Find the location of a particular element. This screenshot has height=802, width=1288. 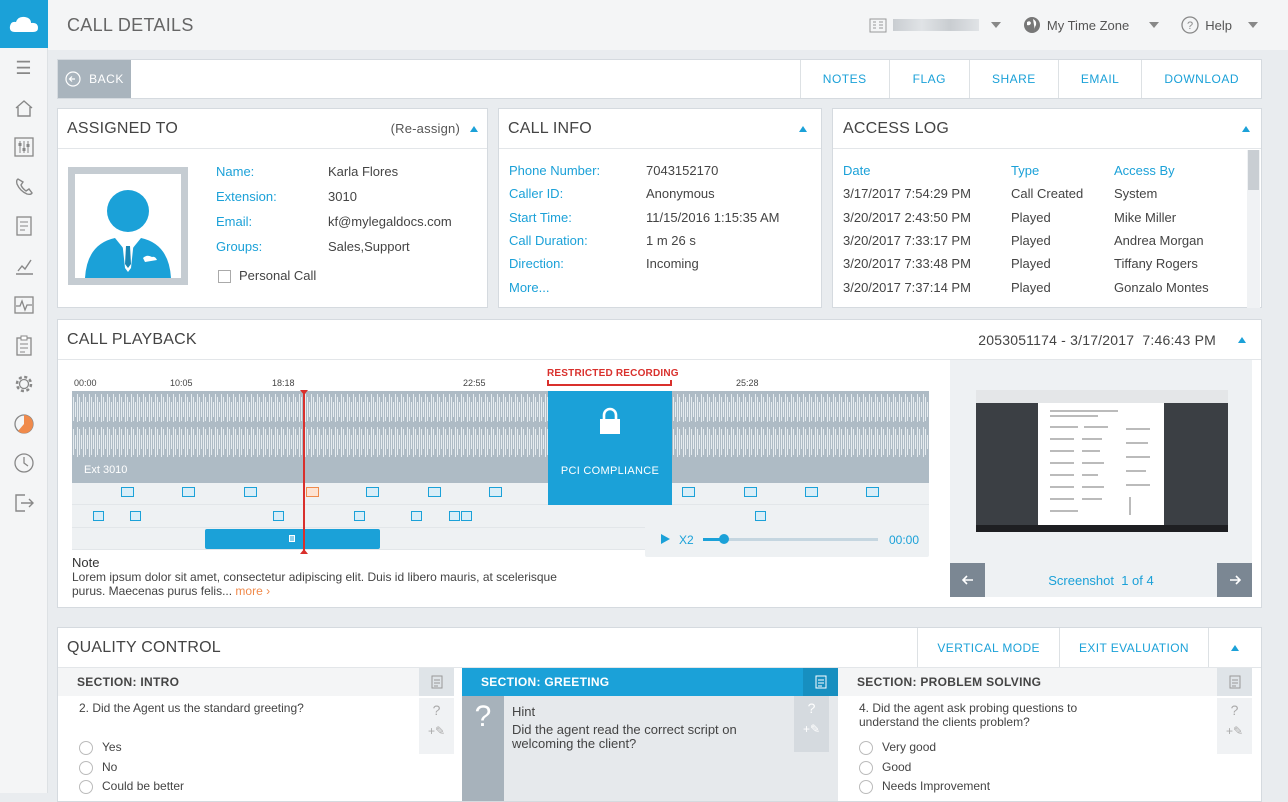

answer-option: Needs Improvement is located at coordinates (924, 786).